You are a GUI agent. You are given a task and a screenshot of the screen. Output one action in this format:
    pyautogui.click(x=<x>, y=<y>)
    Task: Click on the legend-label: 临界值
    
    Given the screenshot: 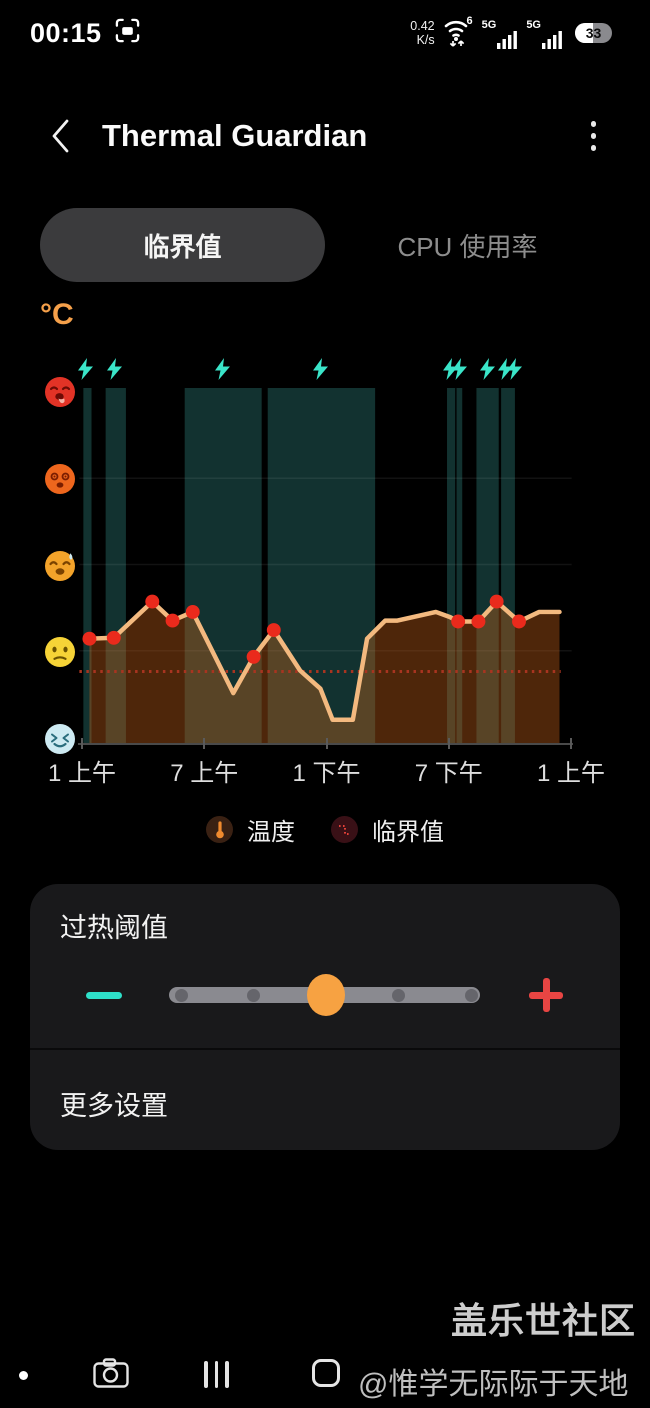 What is the action you would take?
    pyautogui.click(x=408, y=832)
    